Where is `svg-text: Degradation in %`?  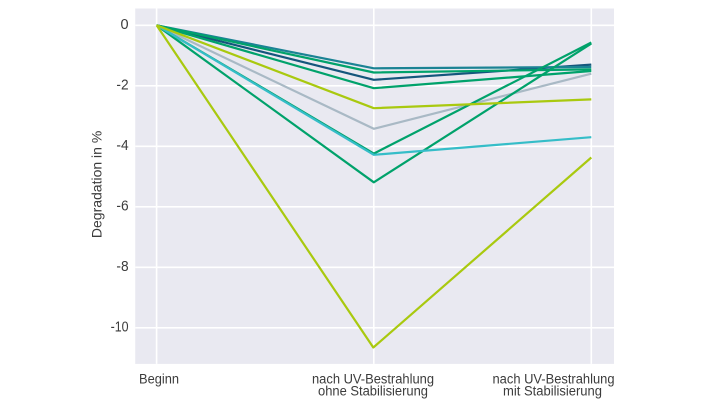
svg-text: Degradation in % is located at coordinates (96, 184).